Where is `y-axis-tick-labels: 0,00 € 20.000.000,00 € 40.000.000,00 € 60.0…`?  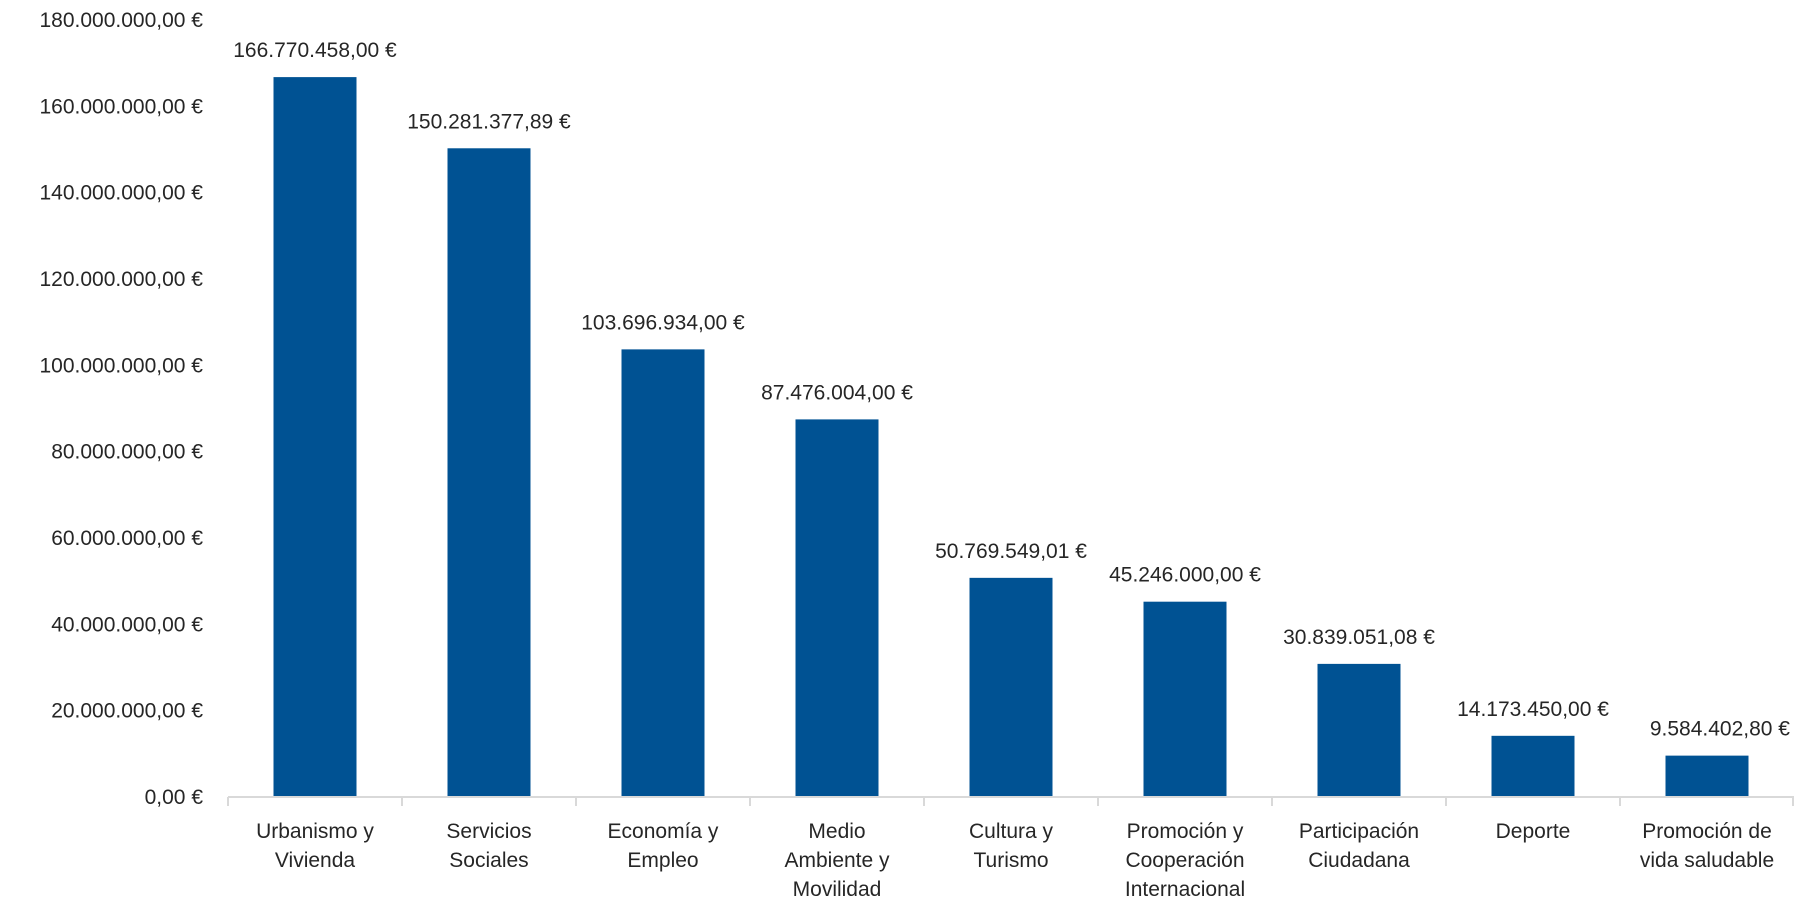 y-axis-tick-labels: 0,00 € 20.000.000,00 € 40.000.000,00 € 60.0… is located at coordinates (122, 409).